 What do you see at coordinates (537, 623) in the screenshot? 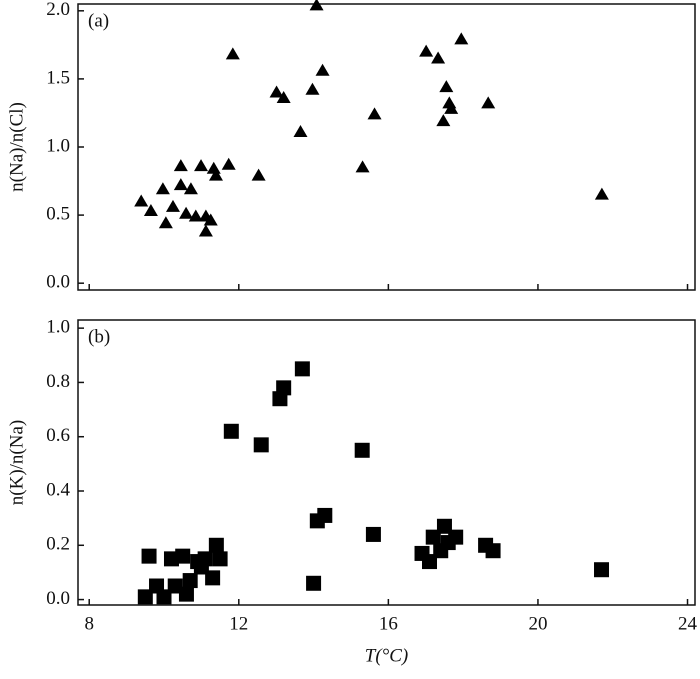
I see `x-tick-label: 20` at bounding box center [537, 623].